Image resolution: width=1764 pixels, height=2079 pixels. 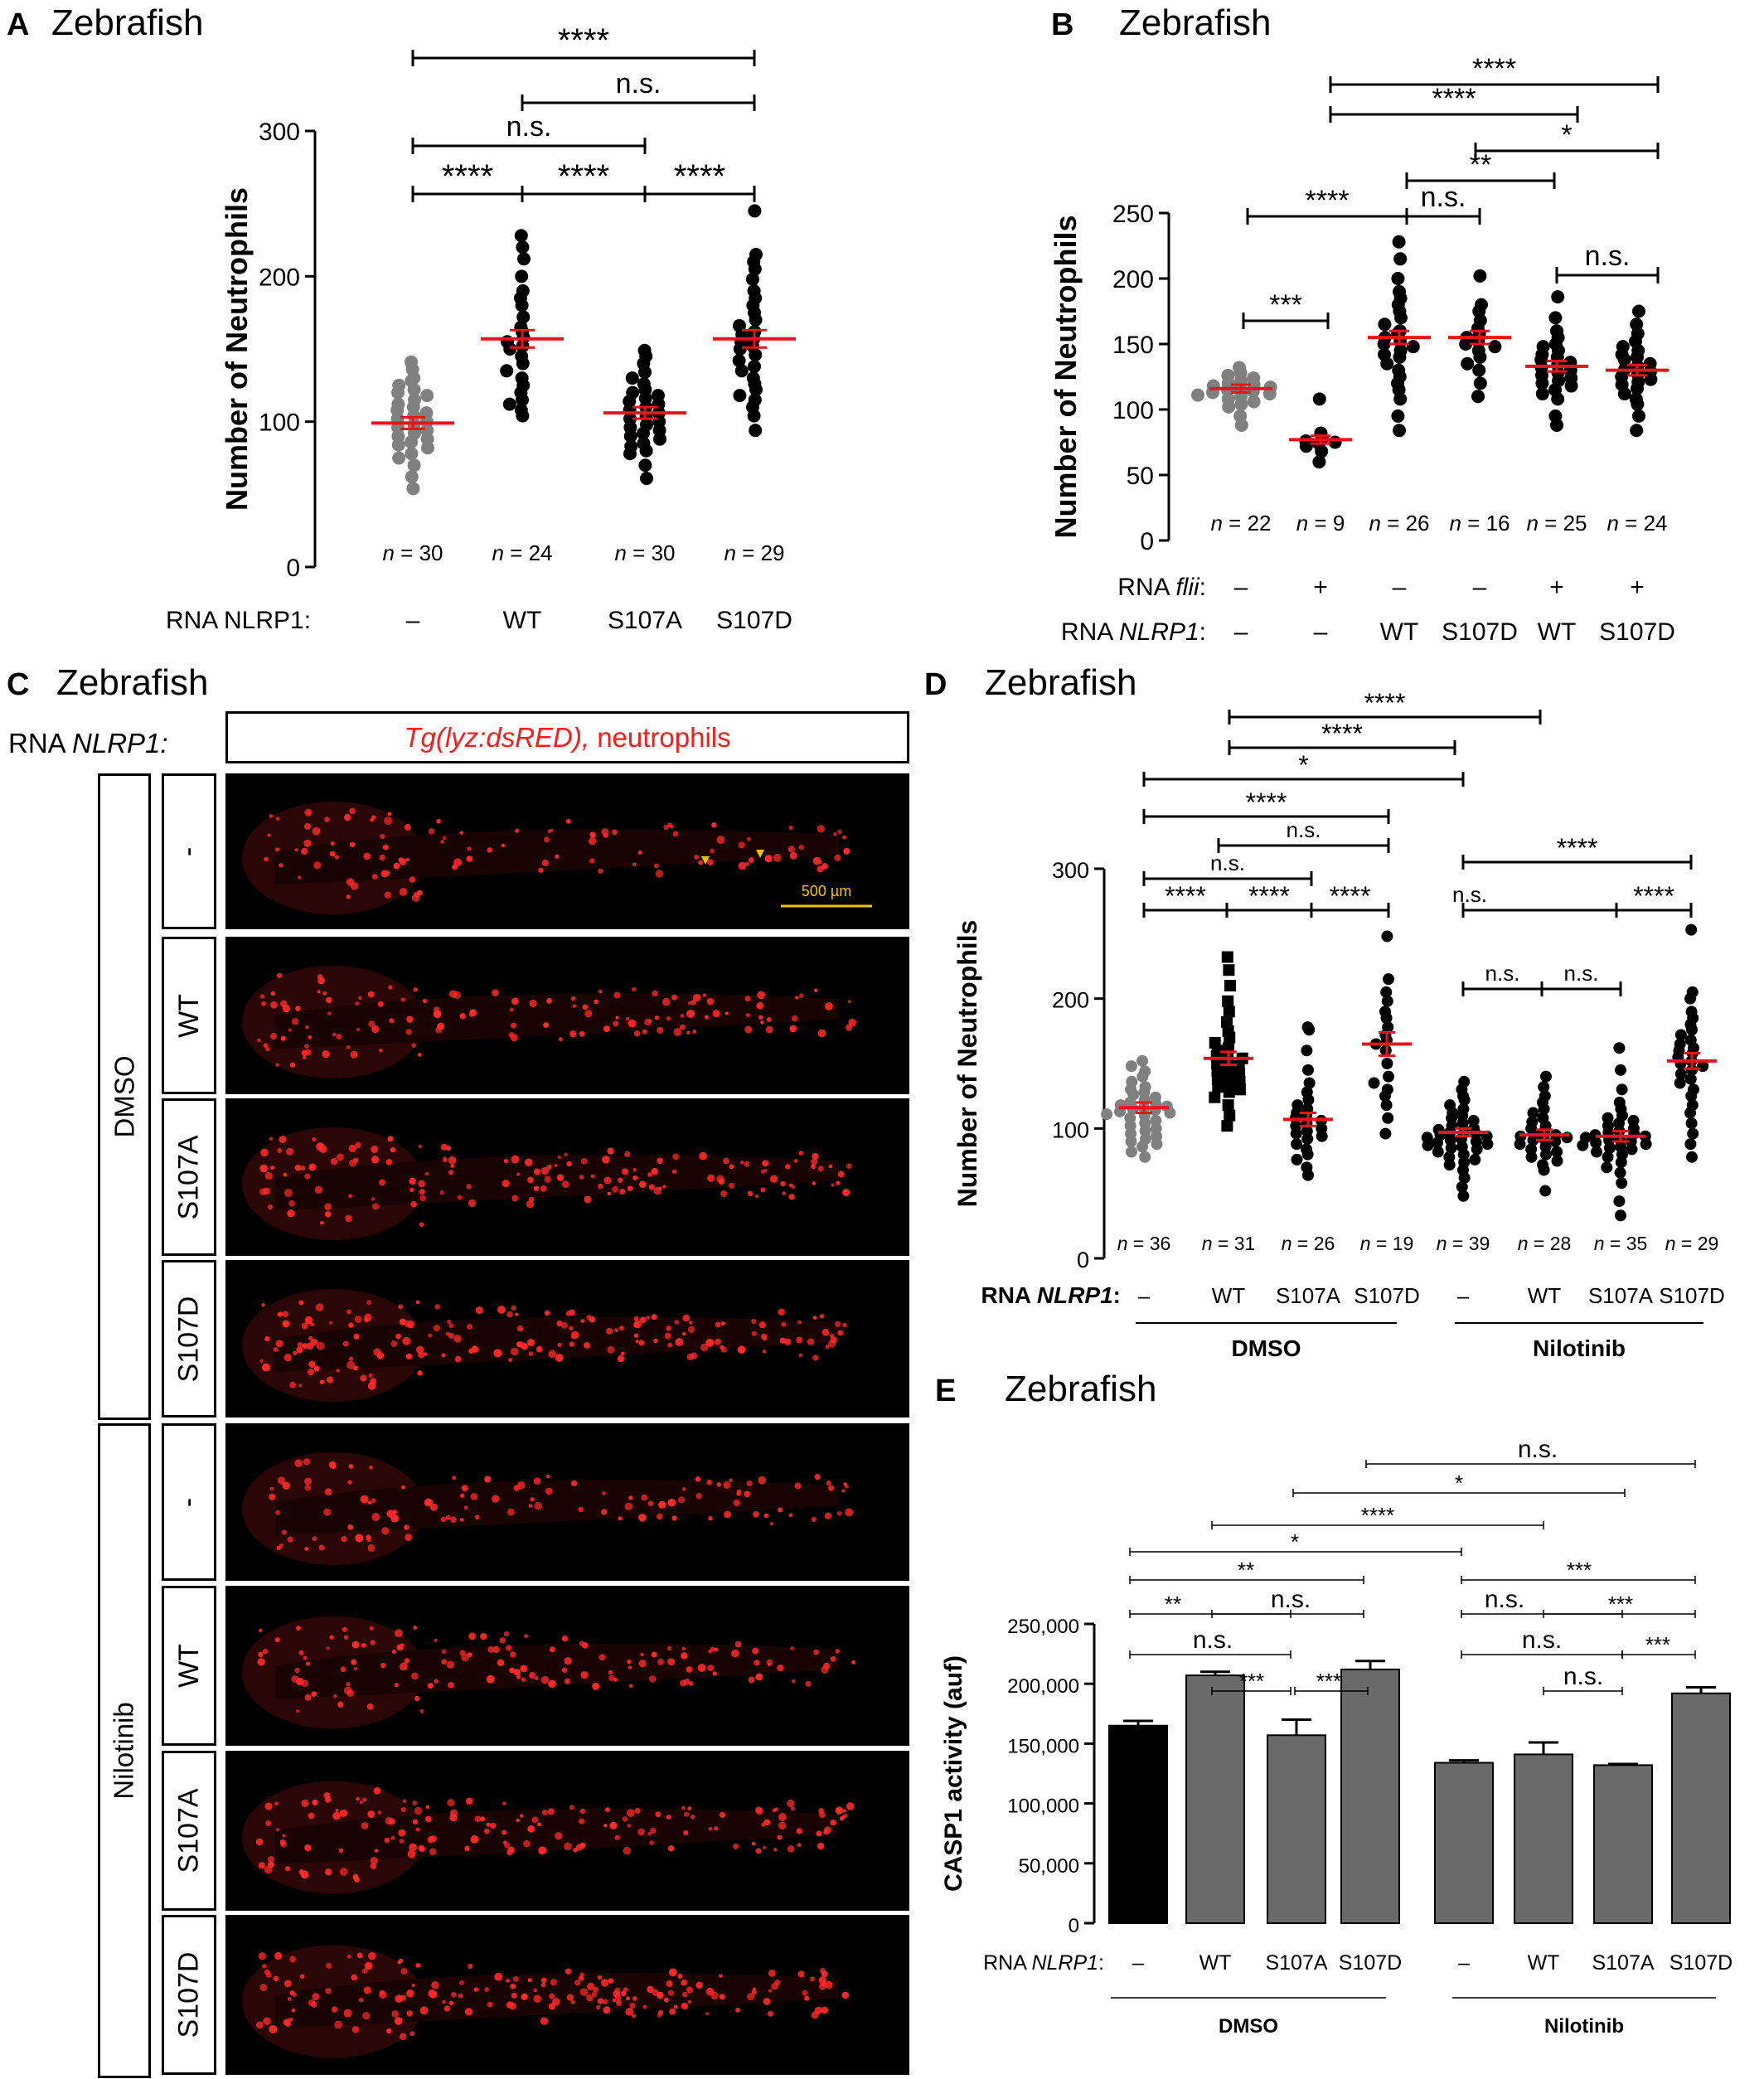 I want to click on y-tick-label: 50,000, so click(x=1049, y=1867).